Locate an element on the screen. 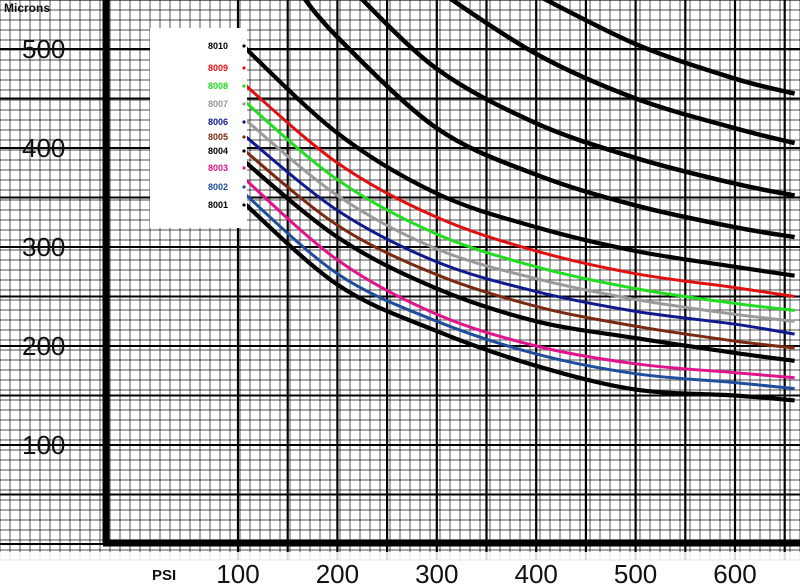 This screenshot has height=587, width=800. y-tick-label: 200 is located at coordinates (43, 346).